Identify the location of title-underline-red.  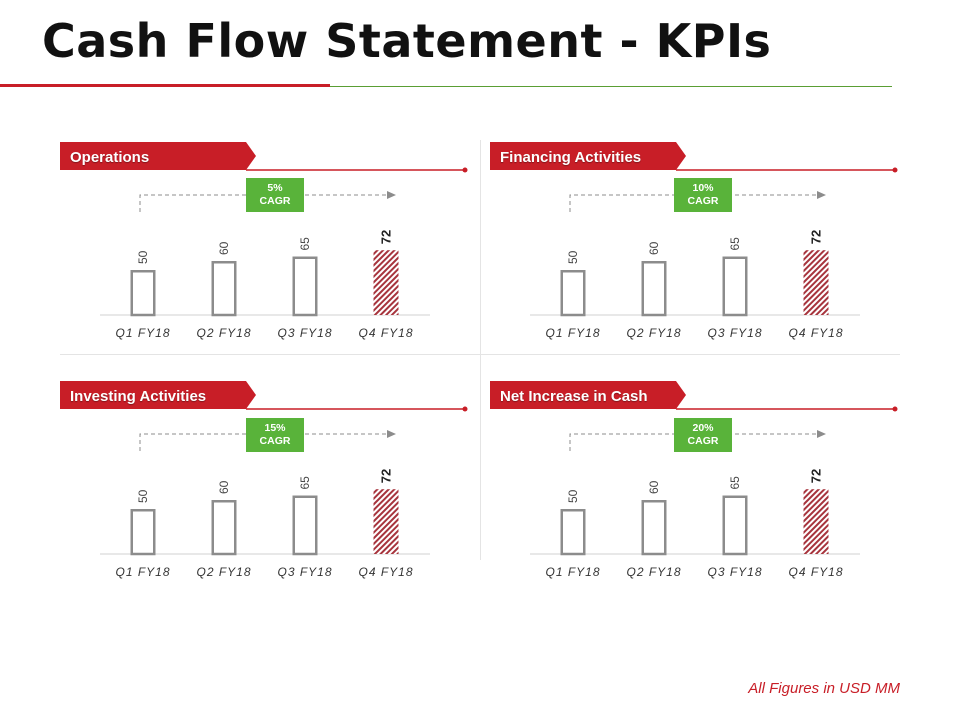
(165, 85).